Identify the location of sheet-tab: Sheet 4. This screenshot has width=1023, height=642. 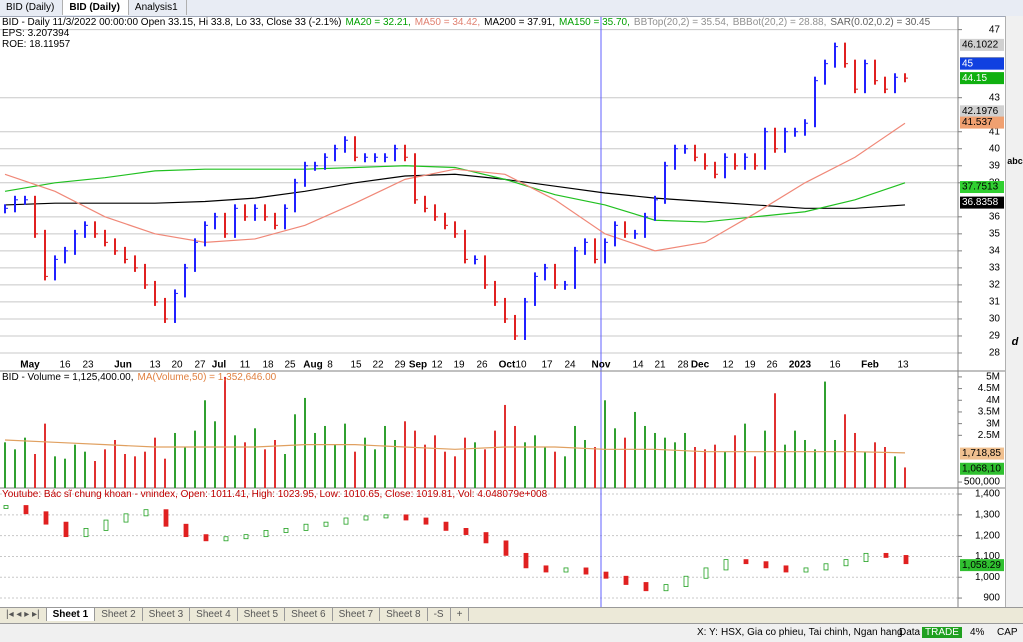
(214, 614).